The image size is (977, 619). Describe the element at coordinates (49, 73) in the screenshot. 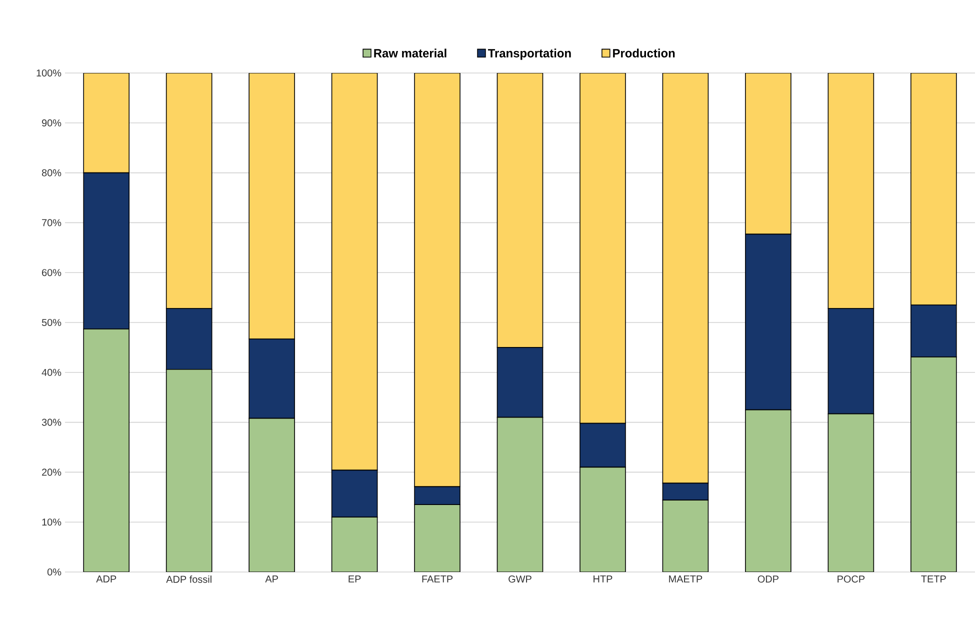

I see `y-tick-label: 100%` at that location.